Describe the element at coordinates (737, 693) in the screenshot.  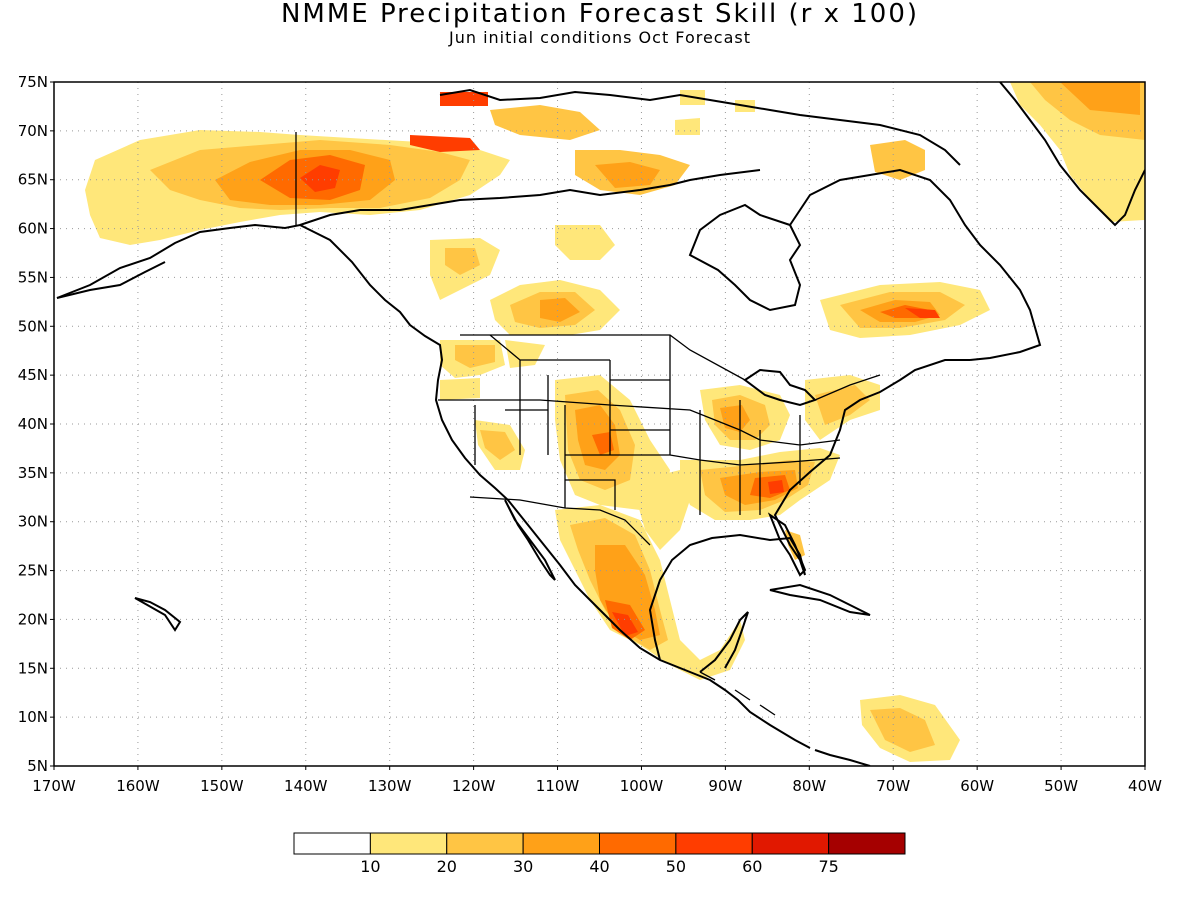
I see `central-america-borders` at that location.